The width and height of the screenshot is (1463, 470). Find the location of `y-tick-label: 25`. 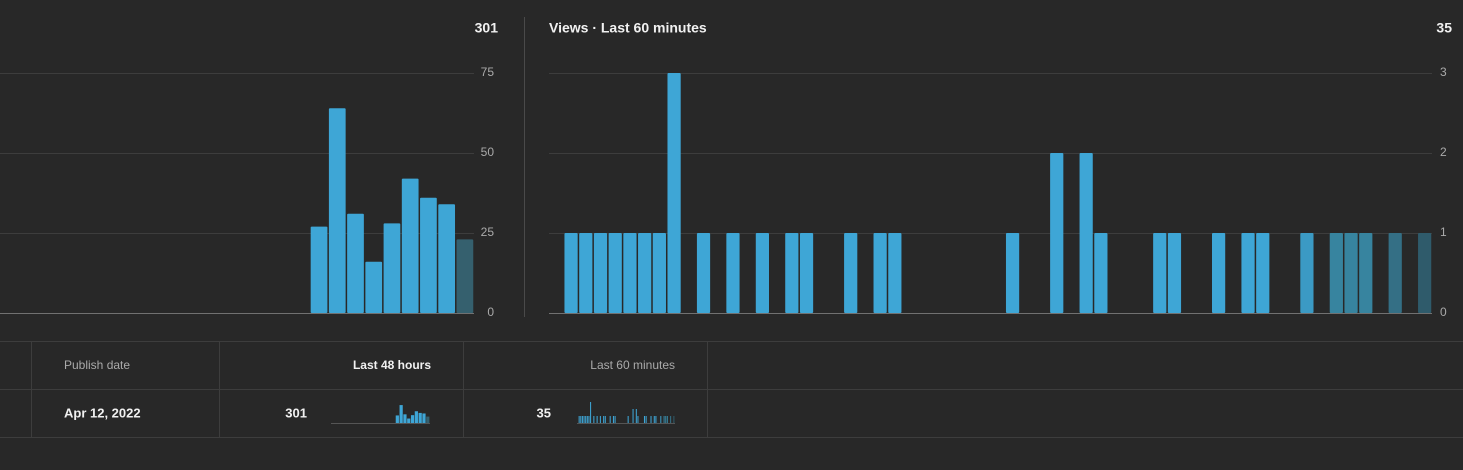

y-tick-label: 25 is located at coordinates (488, 232).